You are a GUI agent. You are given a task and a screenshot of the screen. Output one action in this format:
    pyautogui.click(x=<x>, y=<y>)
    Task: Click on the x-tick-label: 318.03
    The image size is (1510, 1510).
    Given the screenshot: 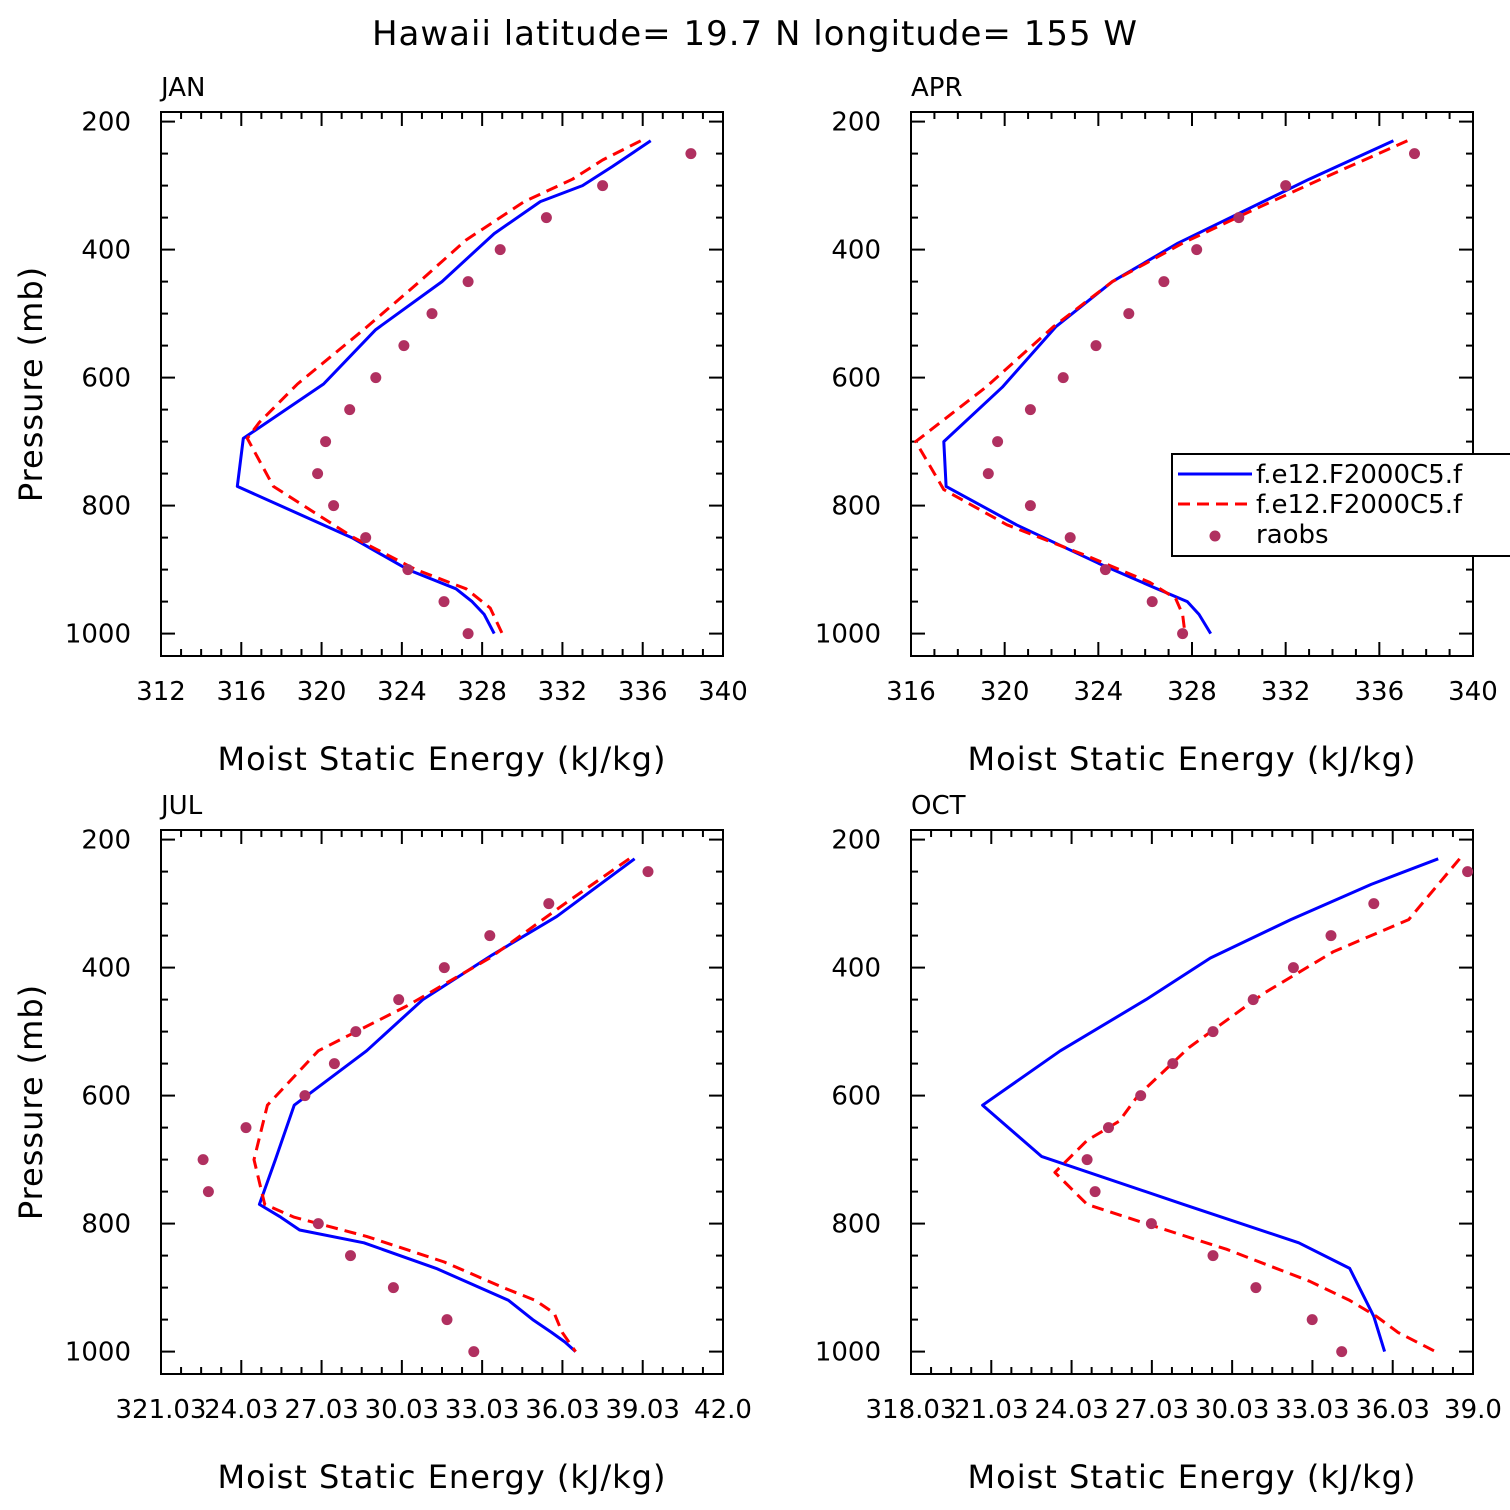 What is the action you would take?
    pyautogui.click(x=911, y=1410)
    